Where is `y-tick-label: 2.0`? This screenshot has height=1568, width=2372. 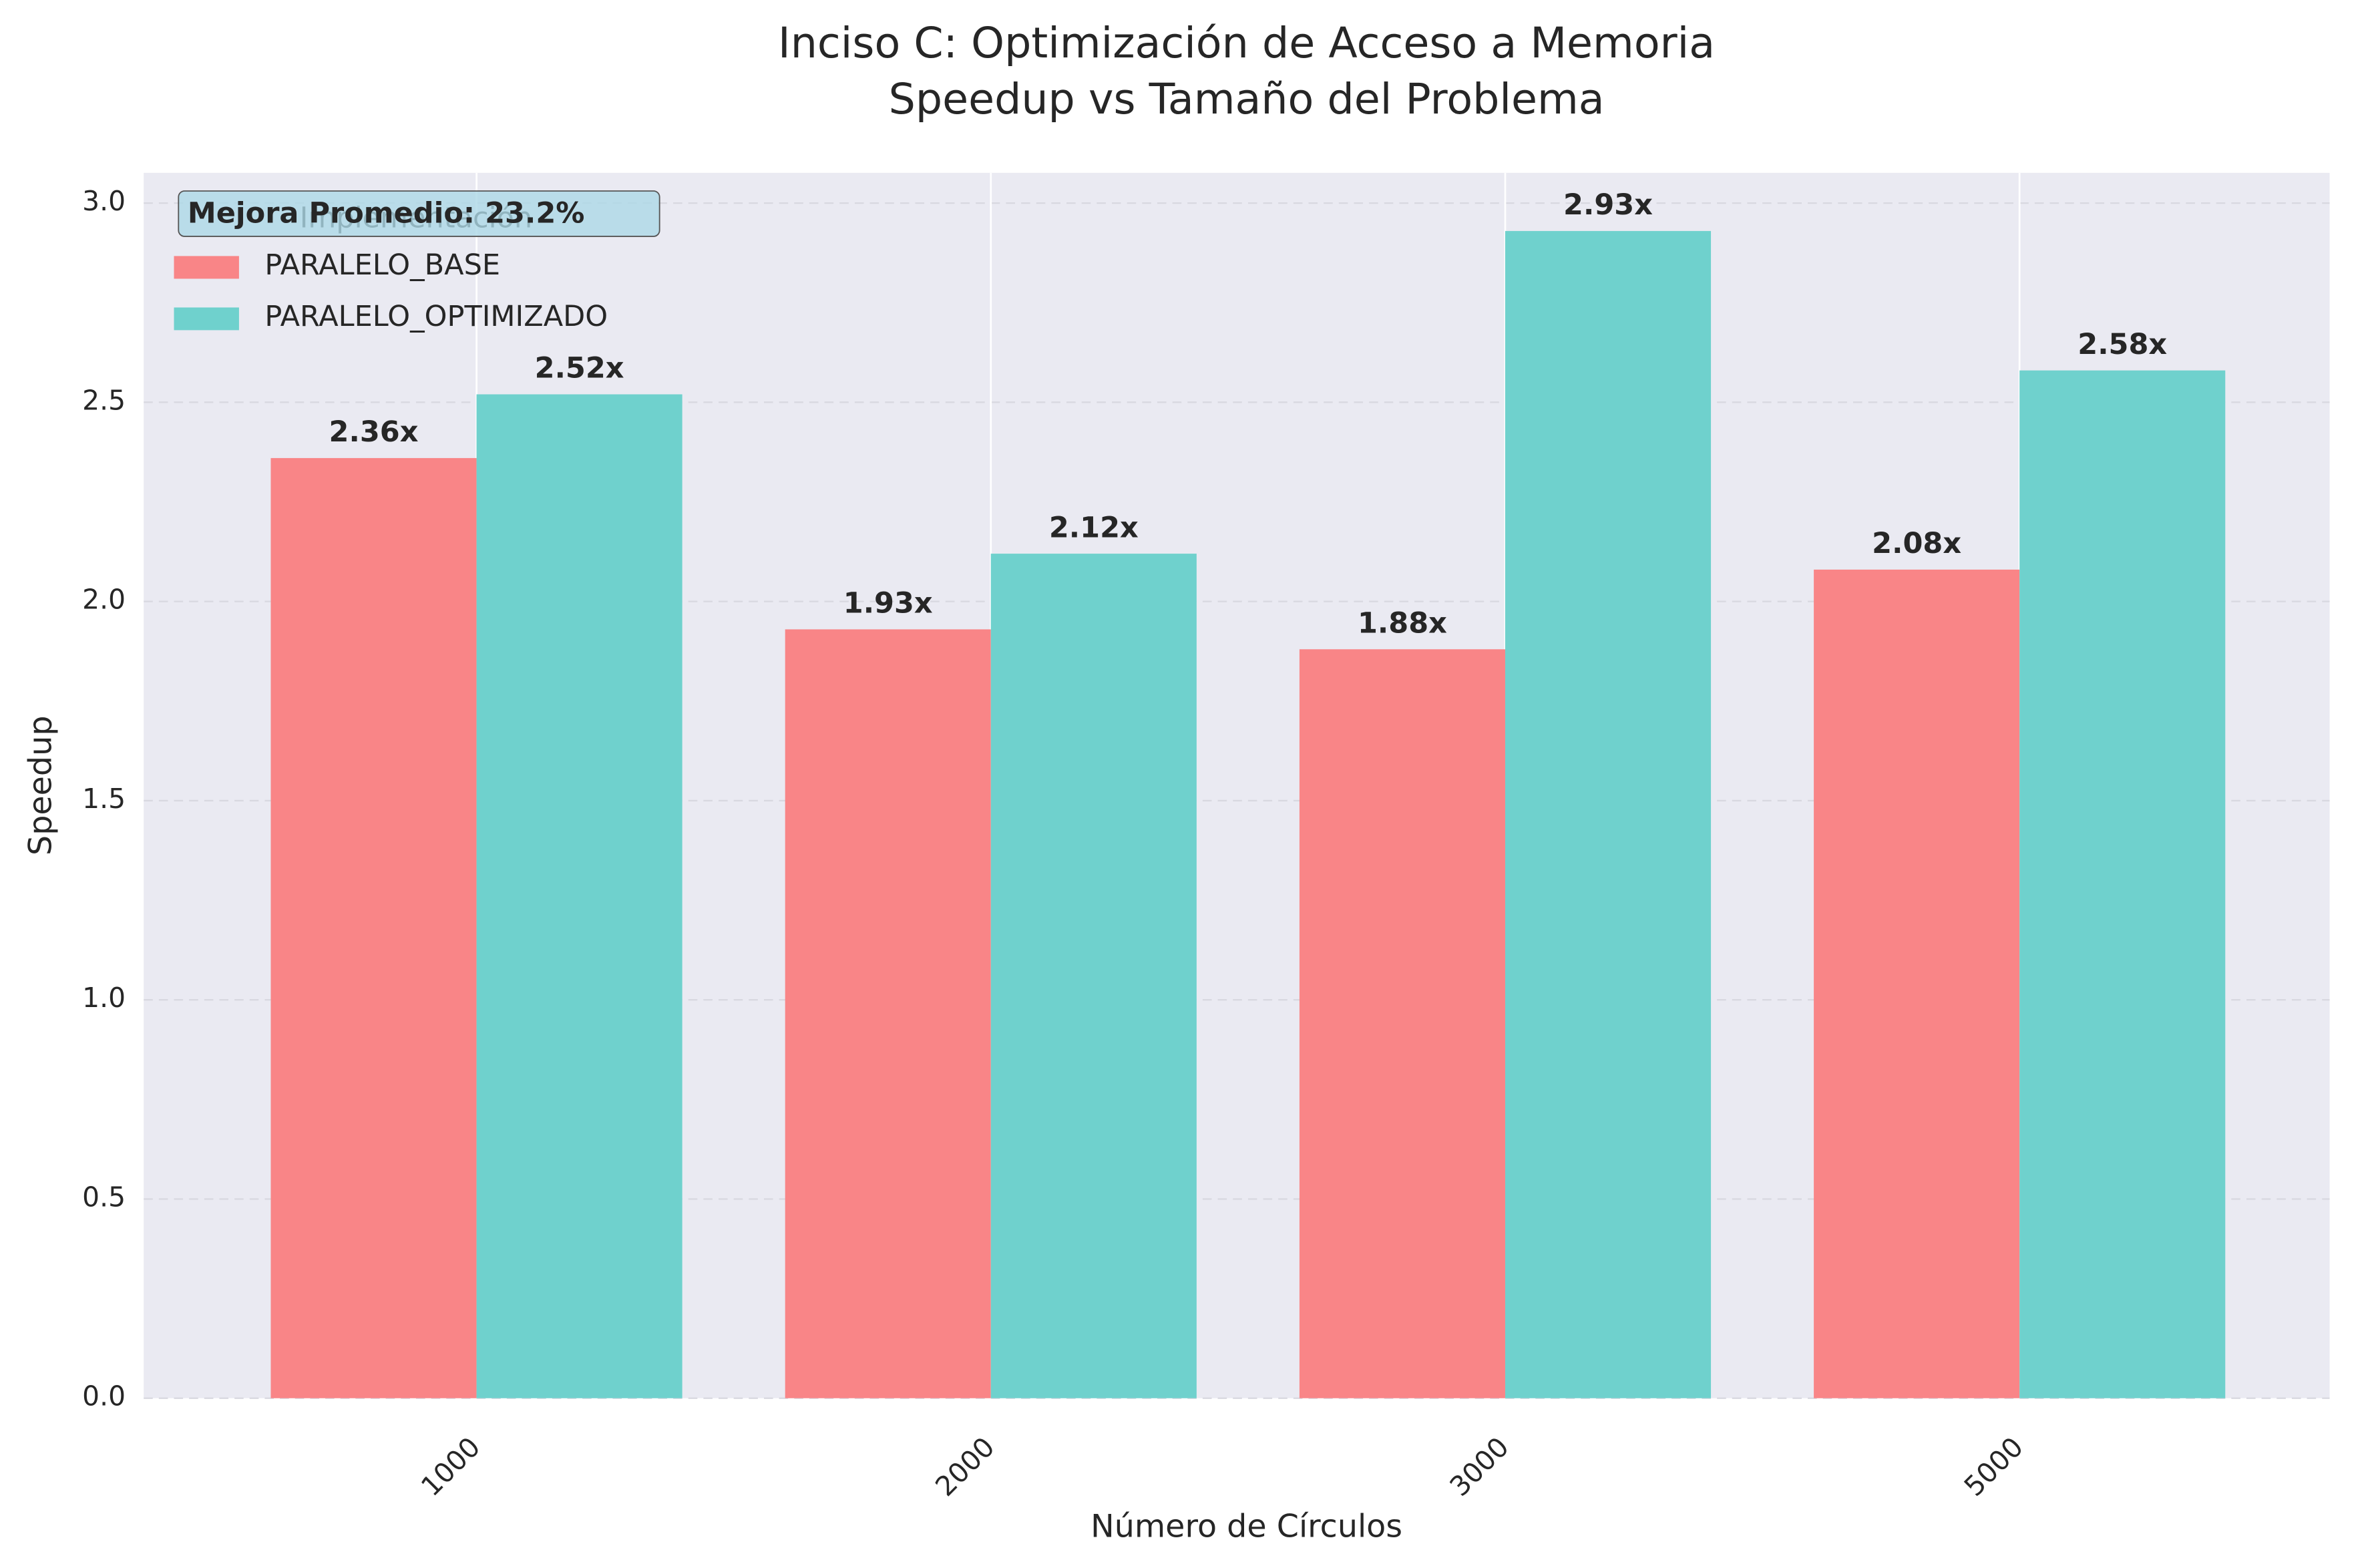 y-tick-label: 2.0 is located at coordinates (104, 600).